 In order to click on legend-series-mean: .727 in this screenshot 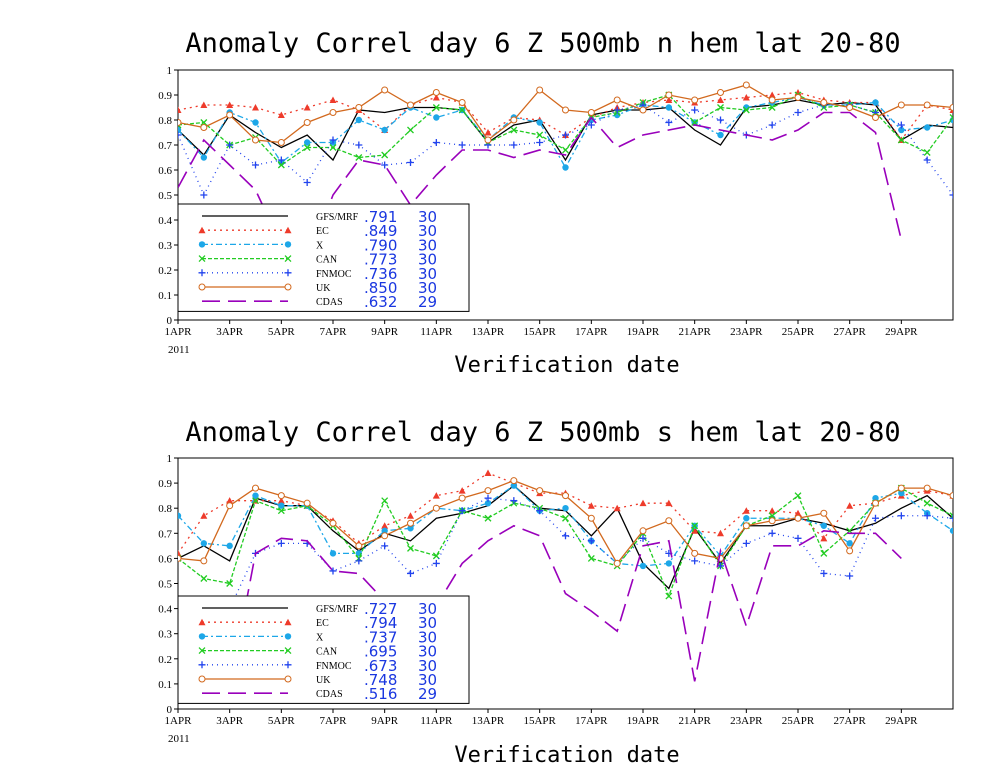, I will do `click(380, 609)`.